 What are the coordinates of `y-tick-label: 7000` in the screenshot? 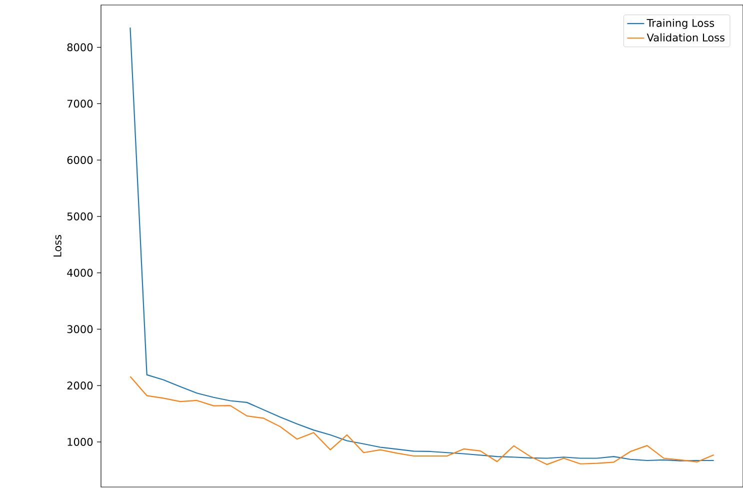 It's located at (80, 104).